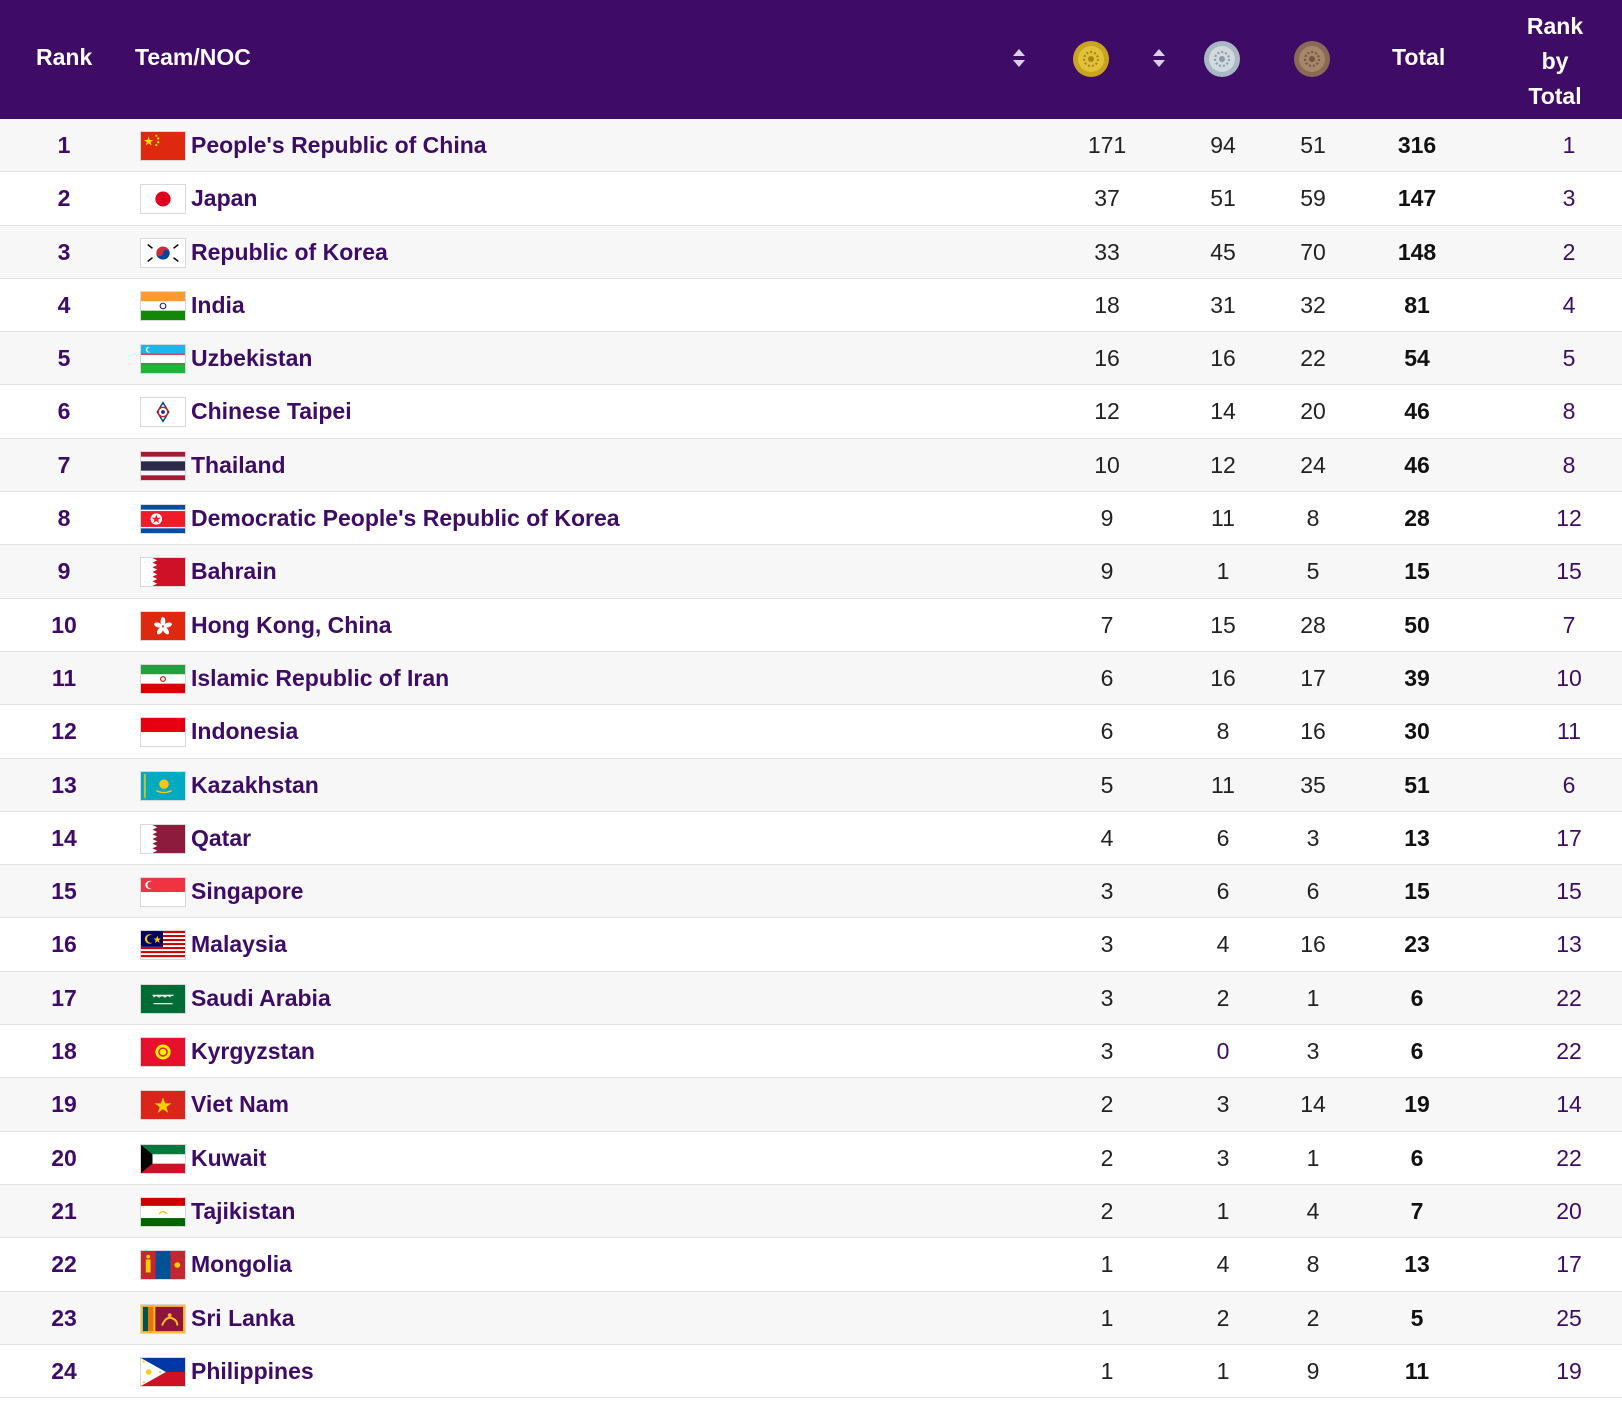 The height and width of the screenshot is (1402, 1622). What do you see at coordinates (64, 677) in the screenshot?
I see `rank-cell: 11` at bounding box center [64, 677].